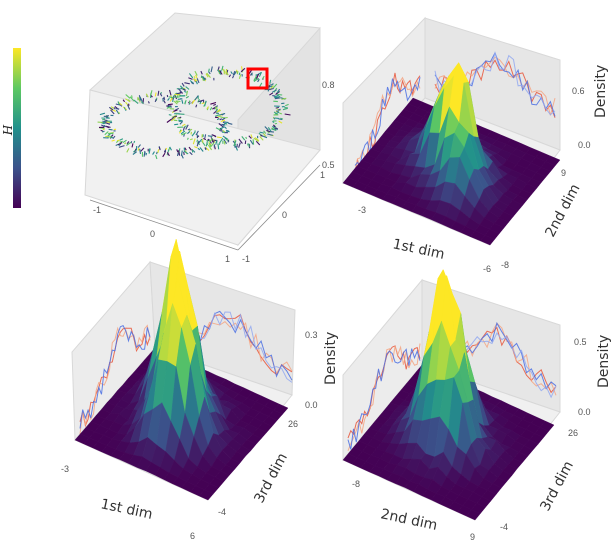  I want to click on x-tick-label: -8, so click(356, 484).